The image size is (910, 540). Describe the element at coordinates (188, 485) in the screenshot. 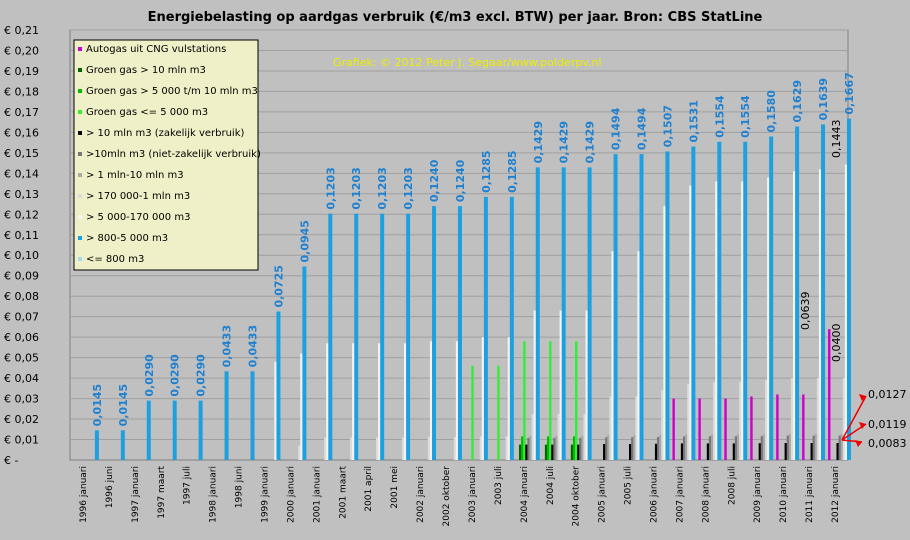

I see `x-tick-label: 1997 juli` at that location.